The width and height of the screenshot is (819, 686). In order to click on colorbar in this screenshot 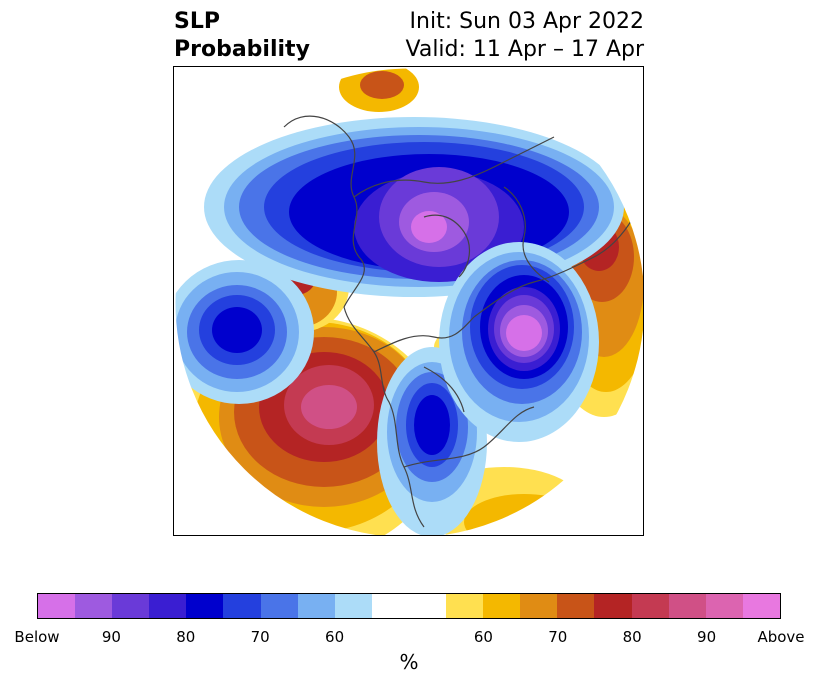, I will do `click(409, 606)`.